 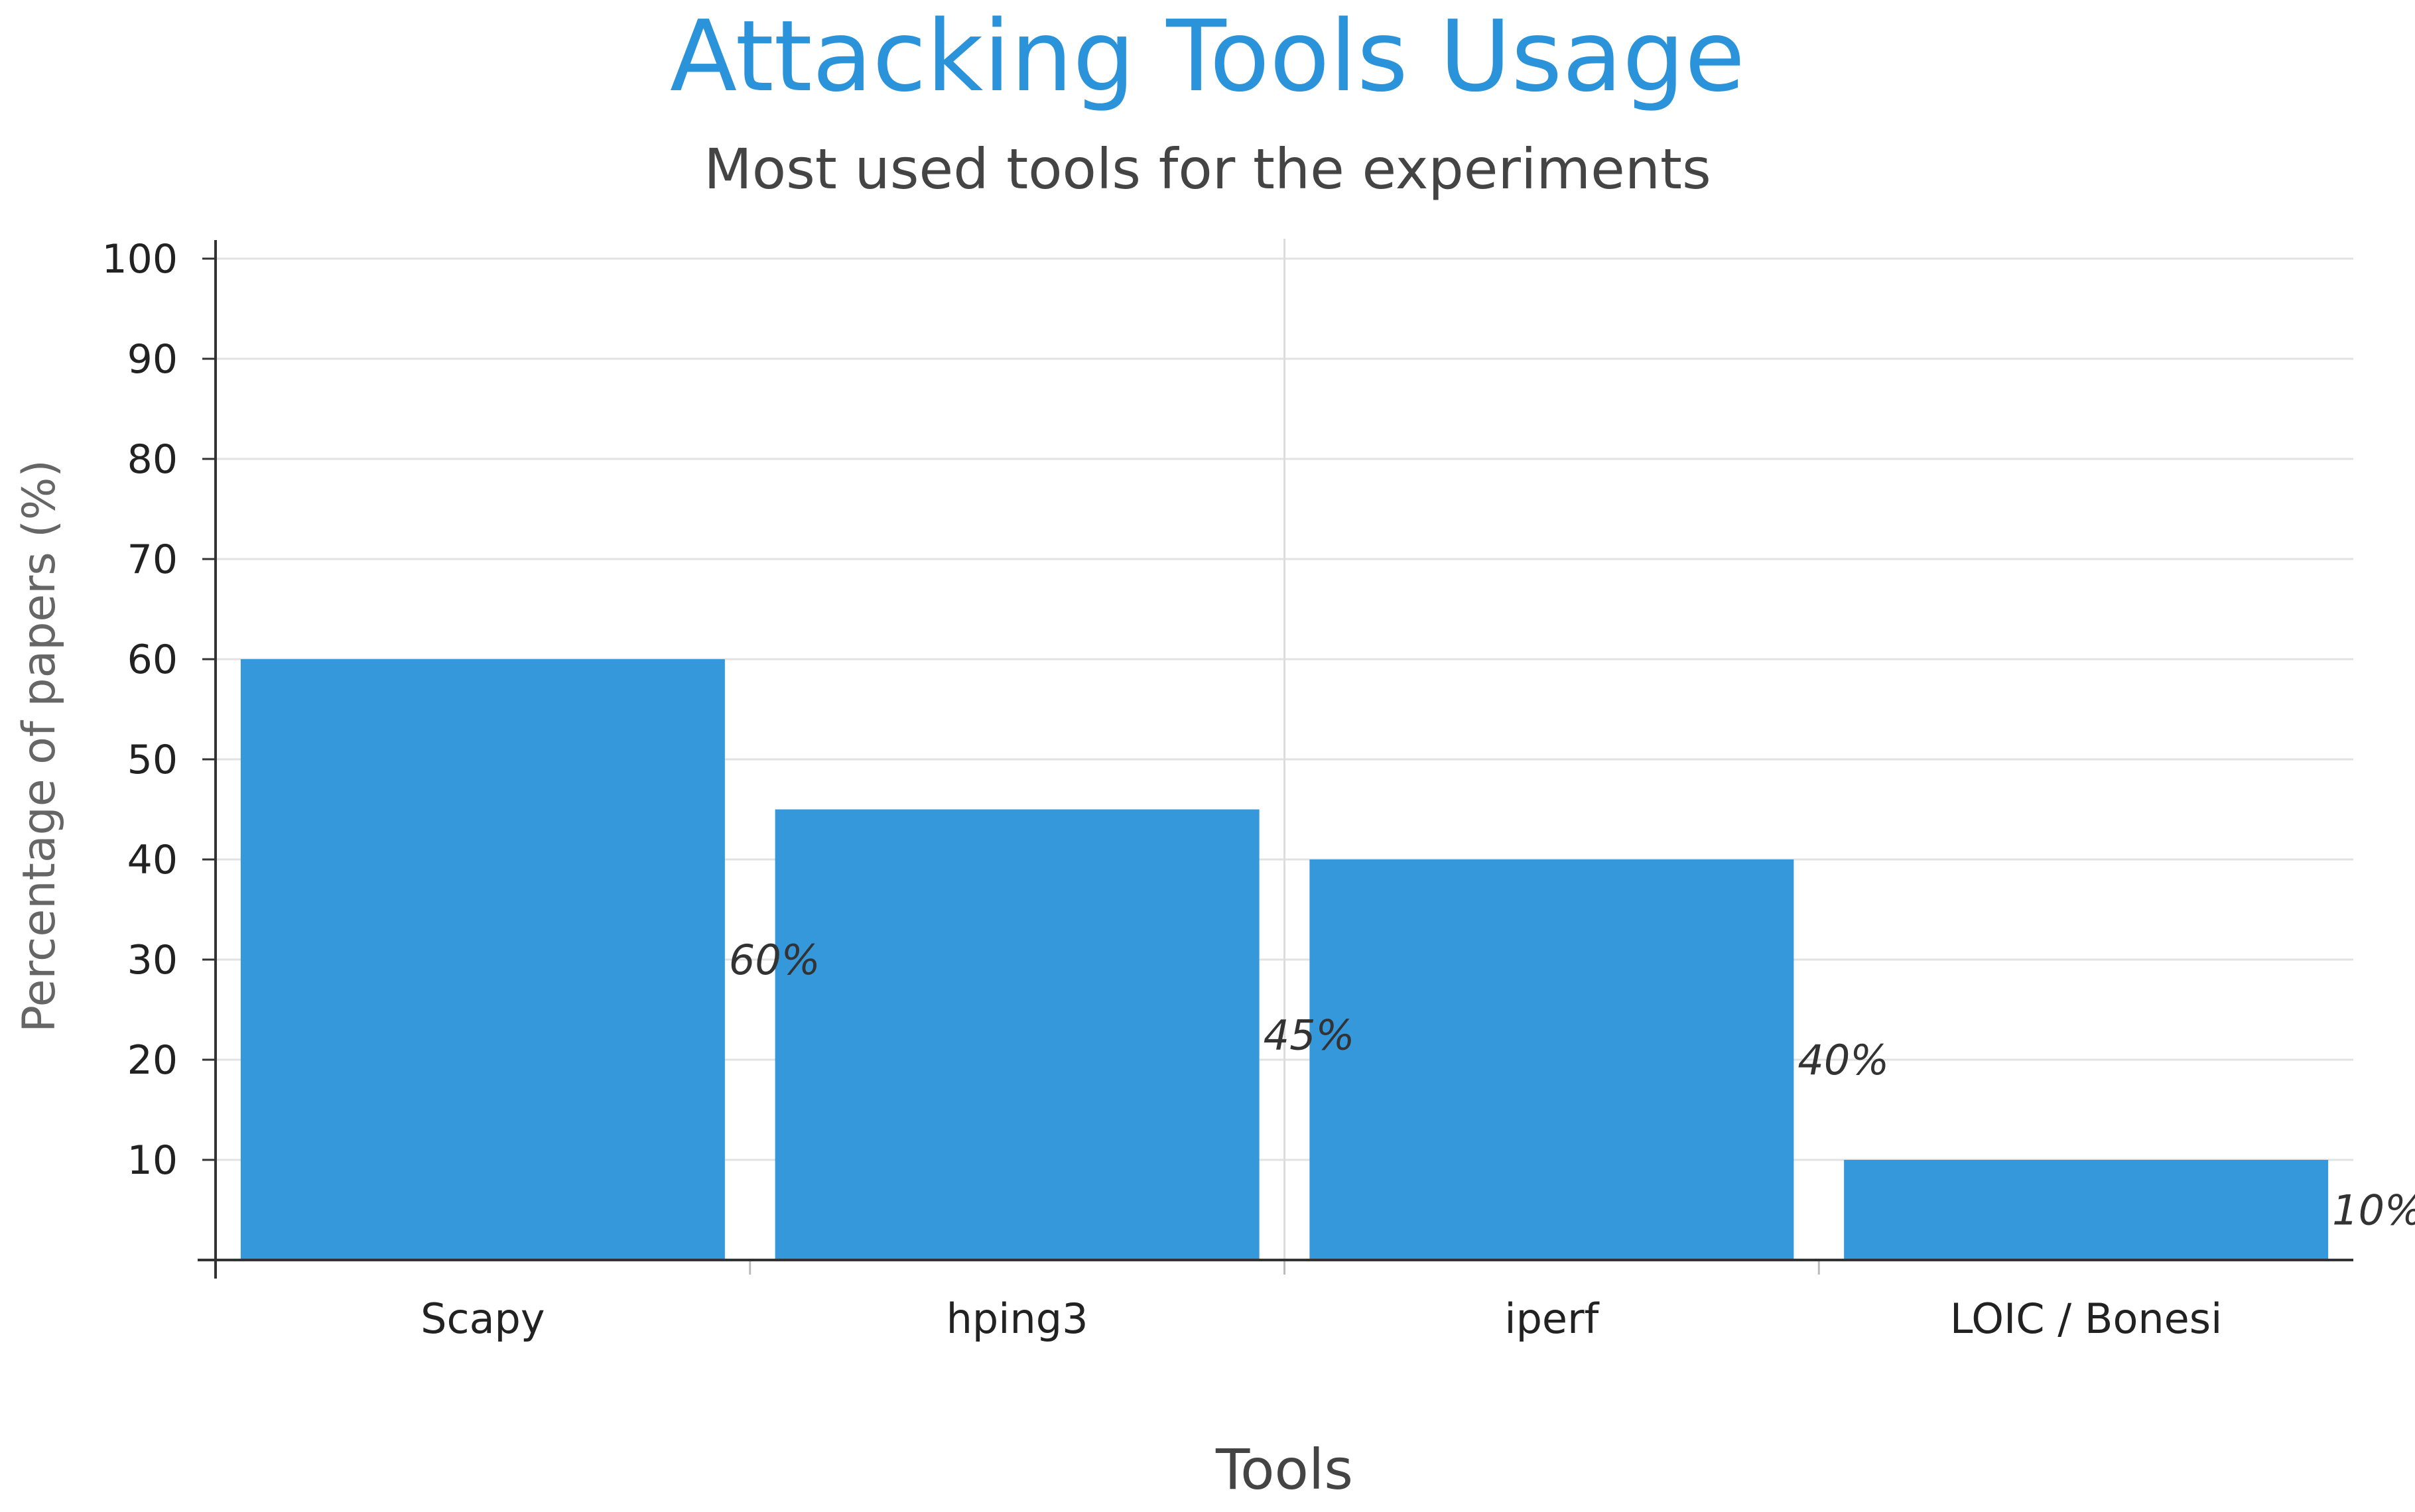 I want to click on y-tick-label: 30, so click(x=152, y=960).